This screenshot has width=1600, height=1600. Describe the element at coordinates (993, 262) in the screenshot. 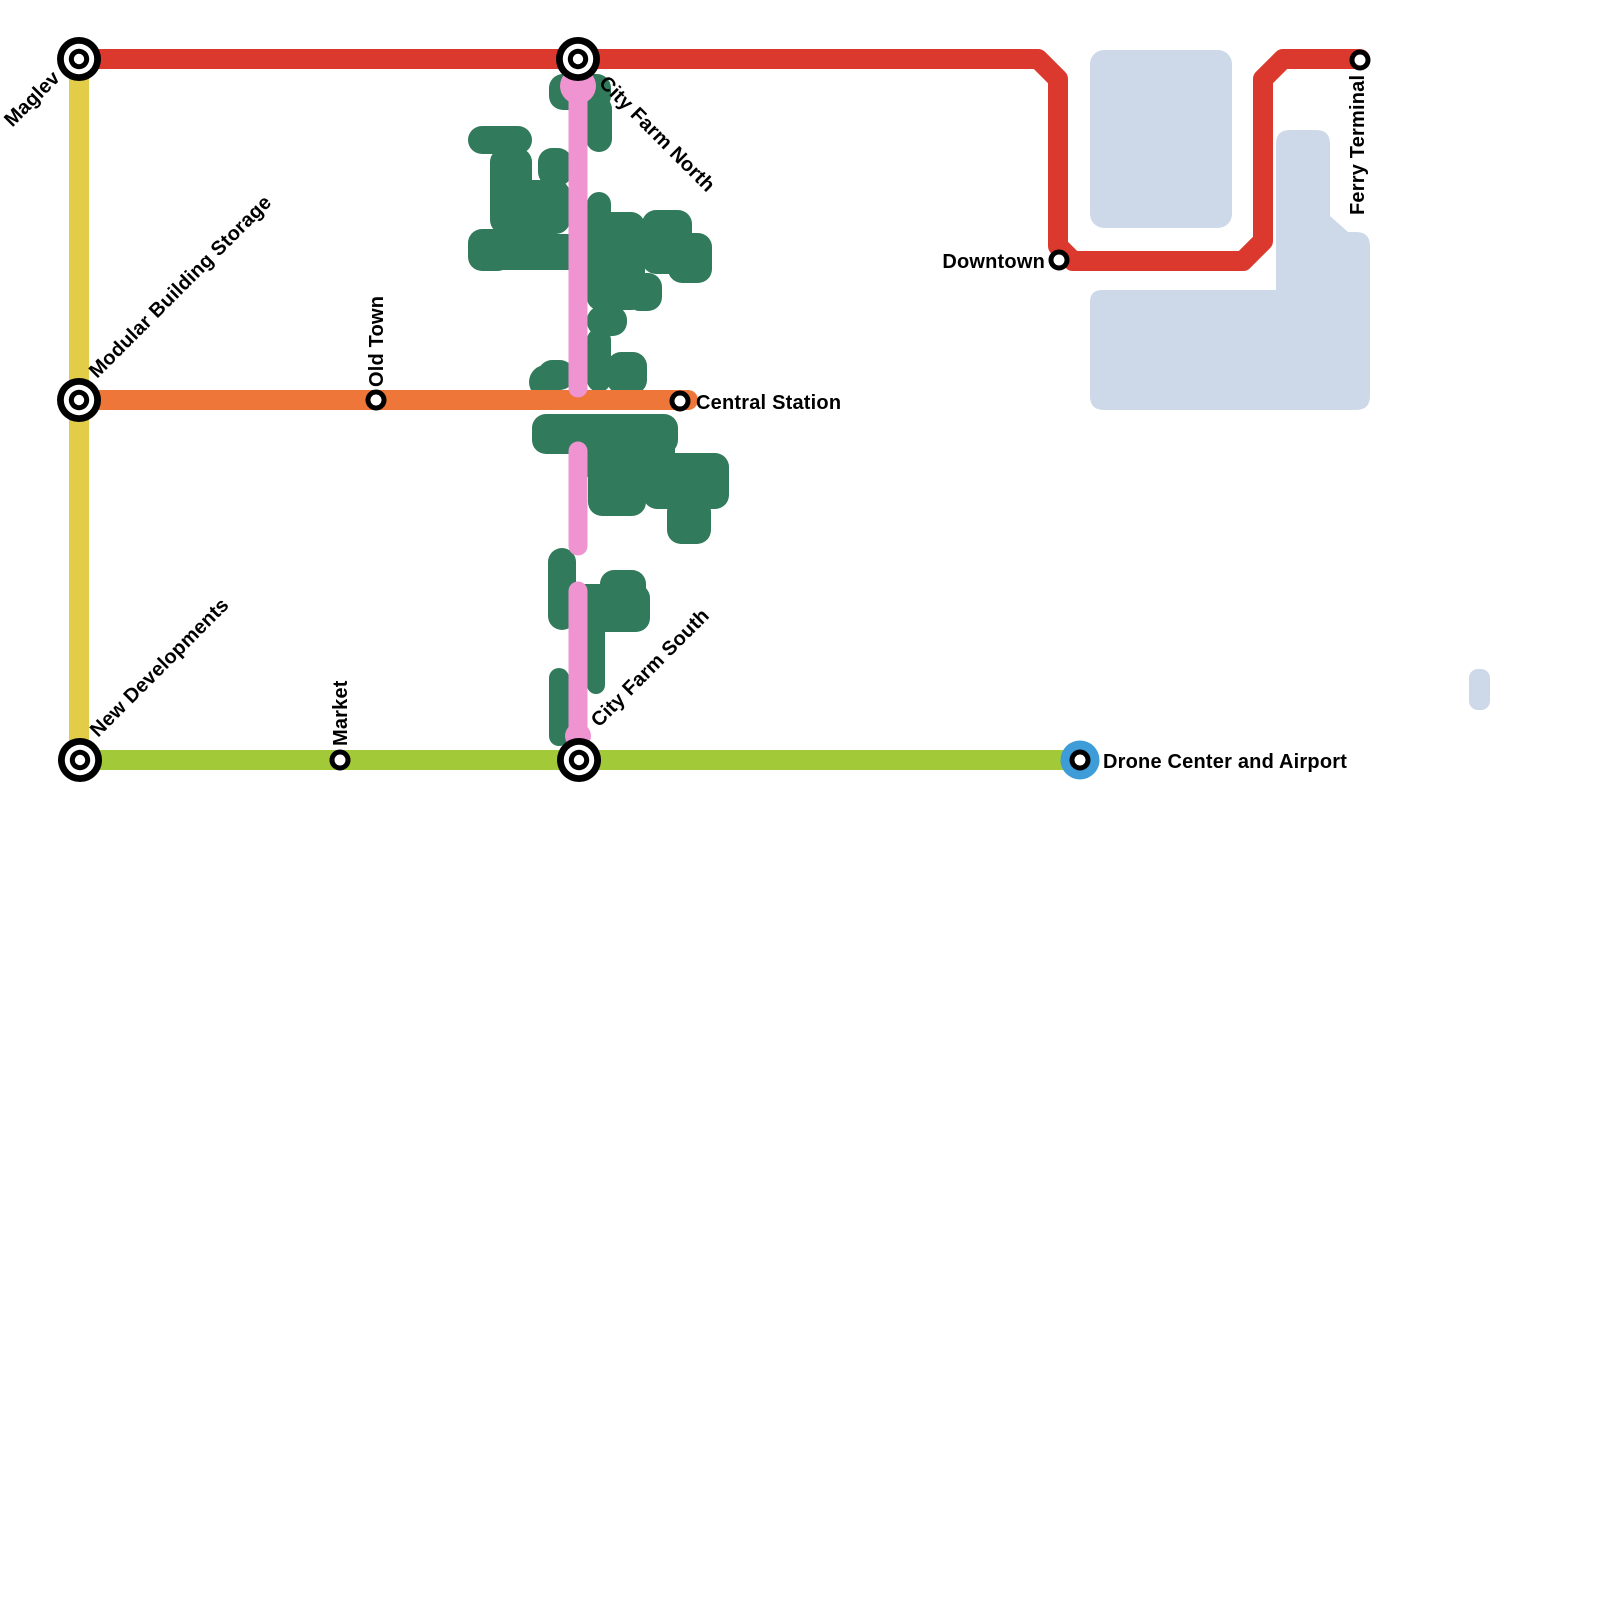

I see `station-label-downtown: Downtown` at that location.